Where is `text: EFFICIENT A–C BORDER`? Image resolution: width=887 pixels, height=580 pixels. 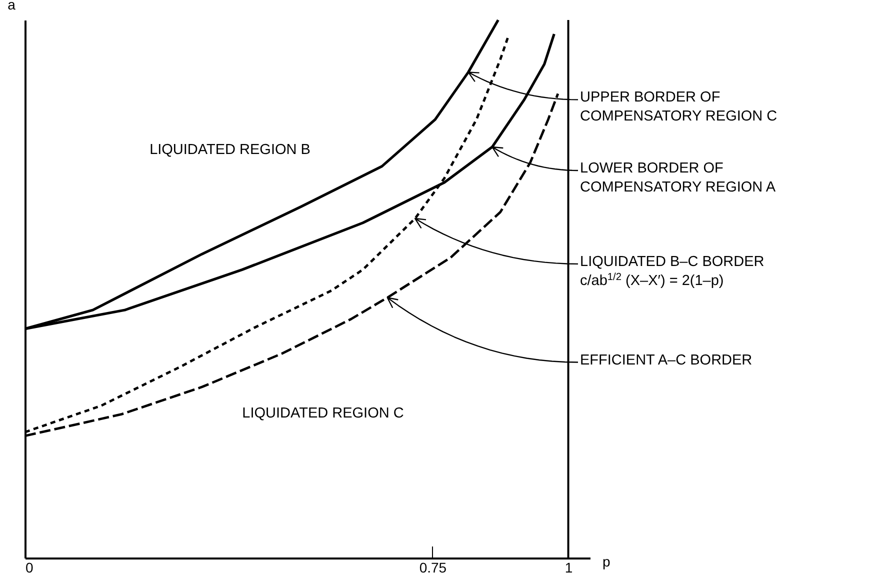
text: EFFICIENT A–C BORDER is located at coordinates (666, 360).